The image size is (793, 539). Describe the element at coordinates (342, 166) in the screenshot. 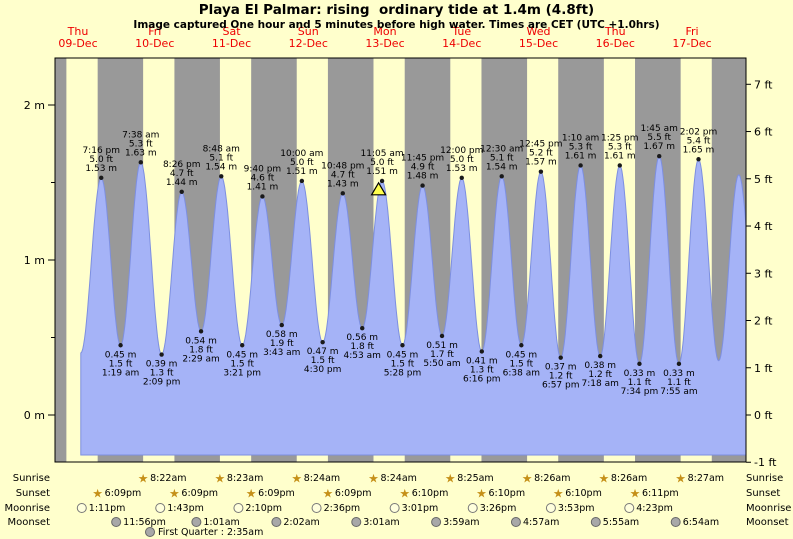

I see `high-tide-label: 10:48 pm` at that location.